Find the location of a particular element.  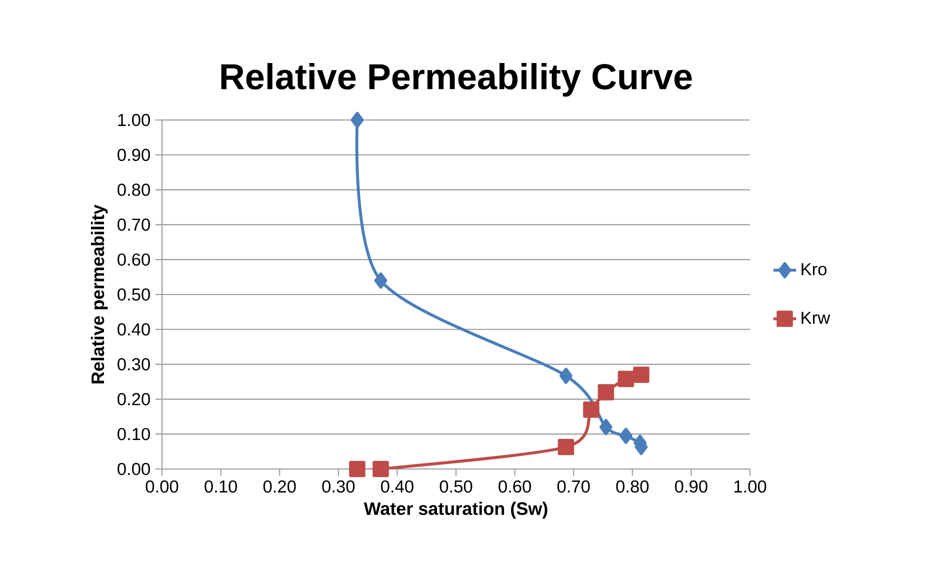

x-tick-label: 0.70 is located at coordinates (573, 486).